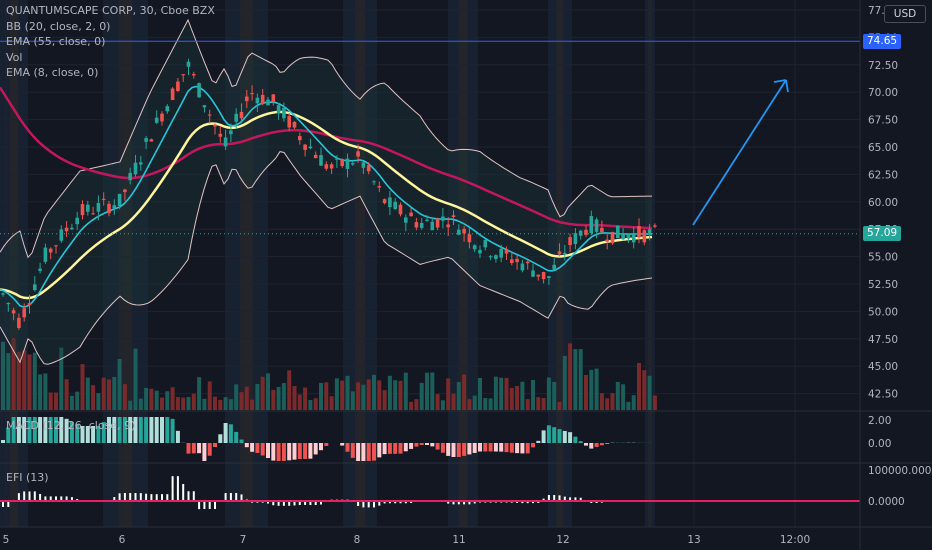 This screenshot has height=550, width=932. What do you see at coordinates (900, 471) in the screenshot?
I see `efi-tick-label: 100000.0000` at bounding box center [900, 471].